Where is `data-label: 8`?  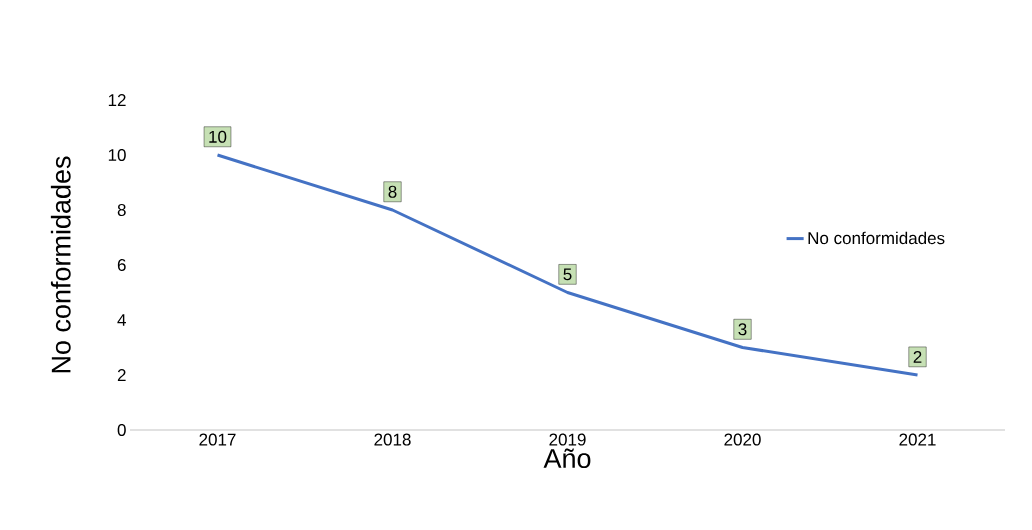
data-label: 8 is located at coordinates (392, 191).